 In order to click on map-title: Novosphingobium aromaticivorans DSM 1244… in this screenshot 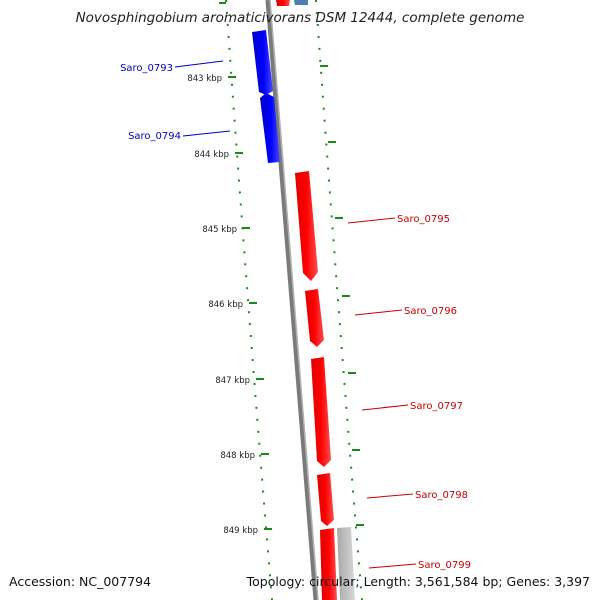, I will do `click(300, 18)`.